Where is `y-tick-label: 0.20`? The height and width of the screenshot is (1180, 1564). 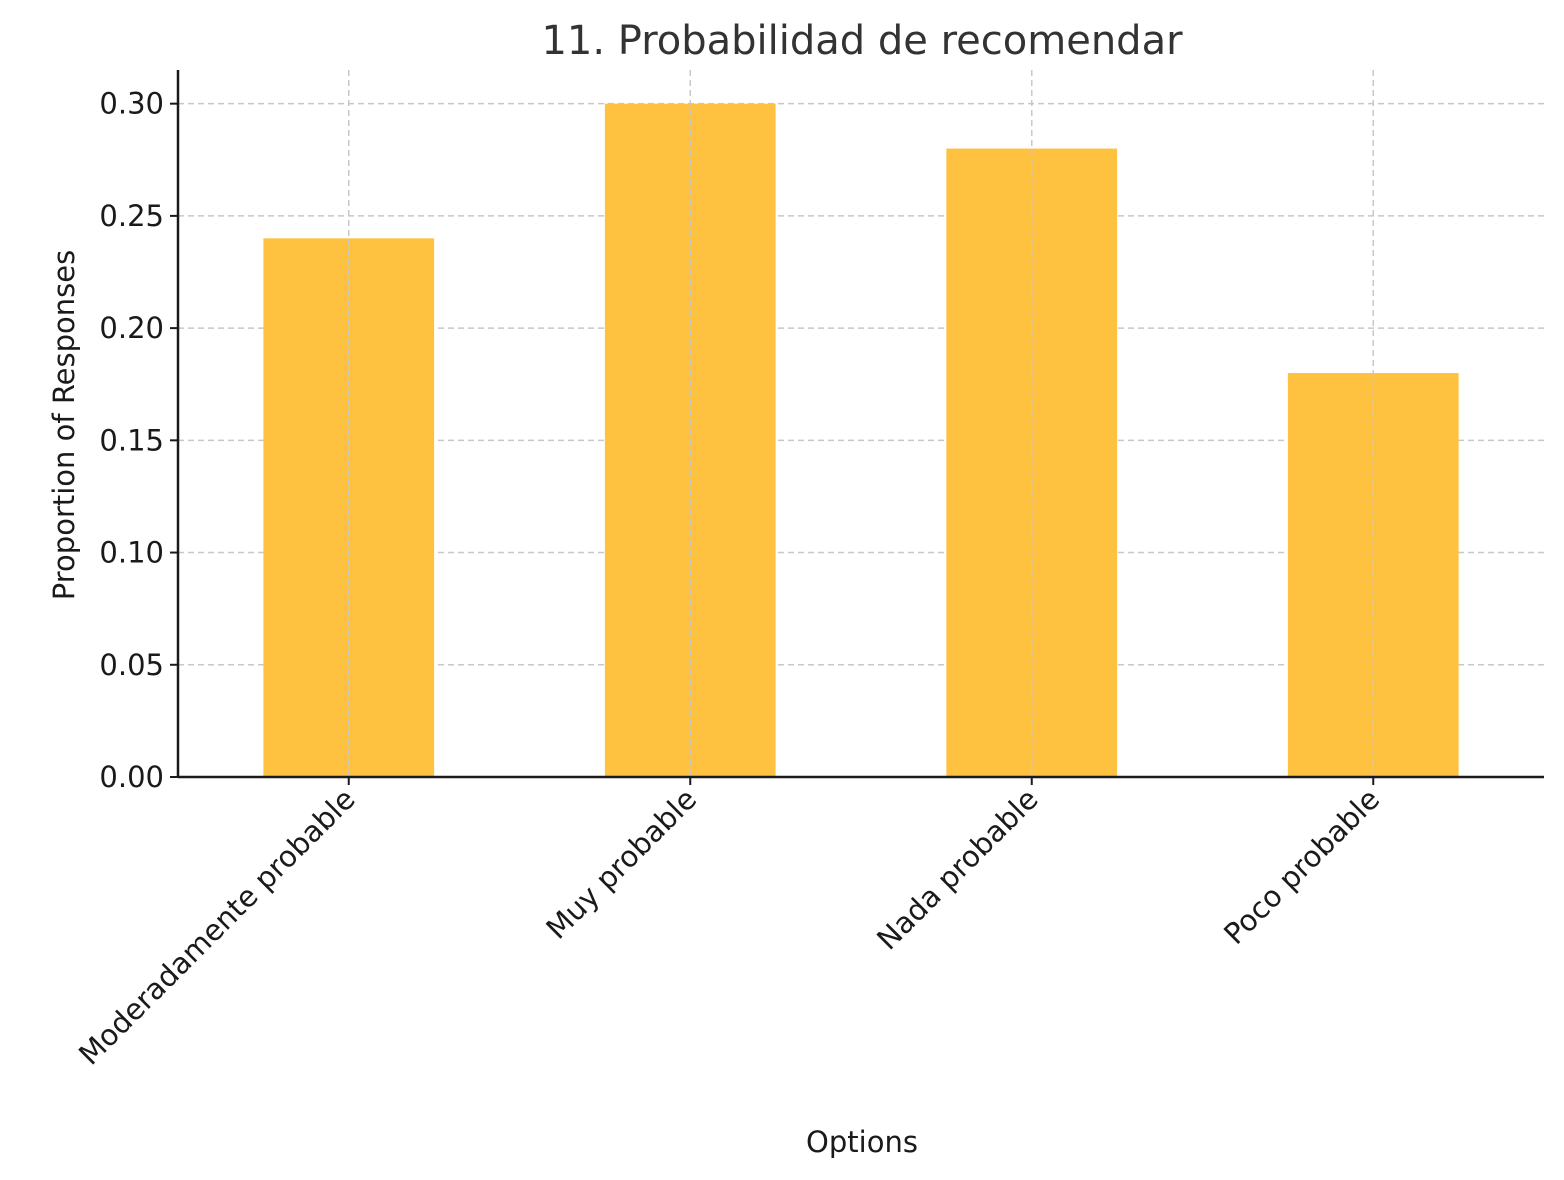 y-tick-label: 0.20 is located at coordinates (131, 328).